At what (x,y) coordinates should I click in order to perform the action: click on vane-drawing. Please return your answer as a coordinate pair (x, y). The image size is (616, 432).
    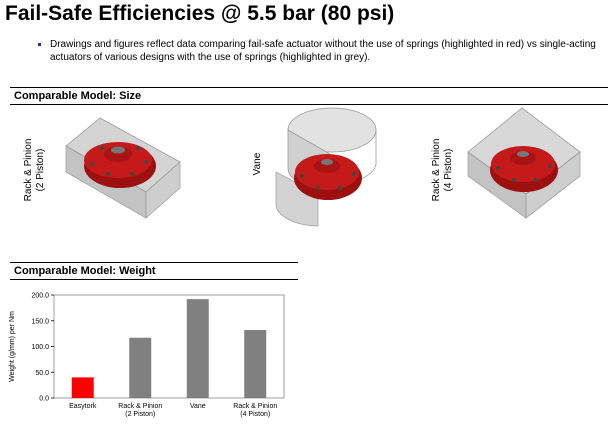
    Looking at the image, I should click on (326, 167).